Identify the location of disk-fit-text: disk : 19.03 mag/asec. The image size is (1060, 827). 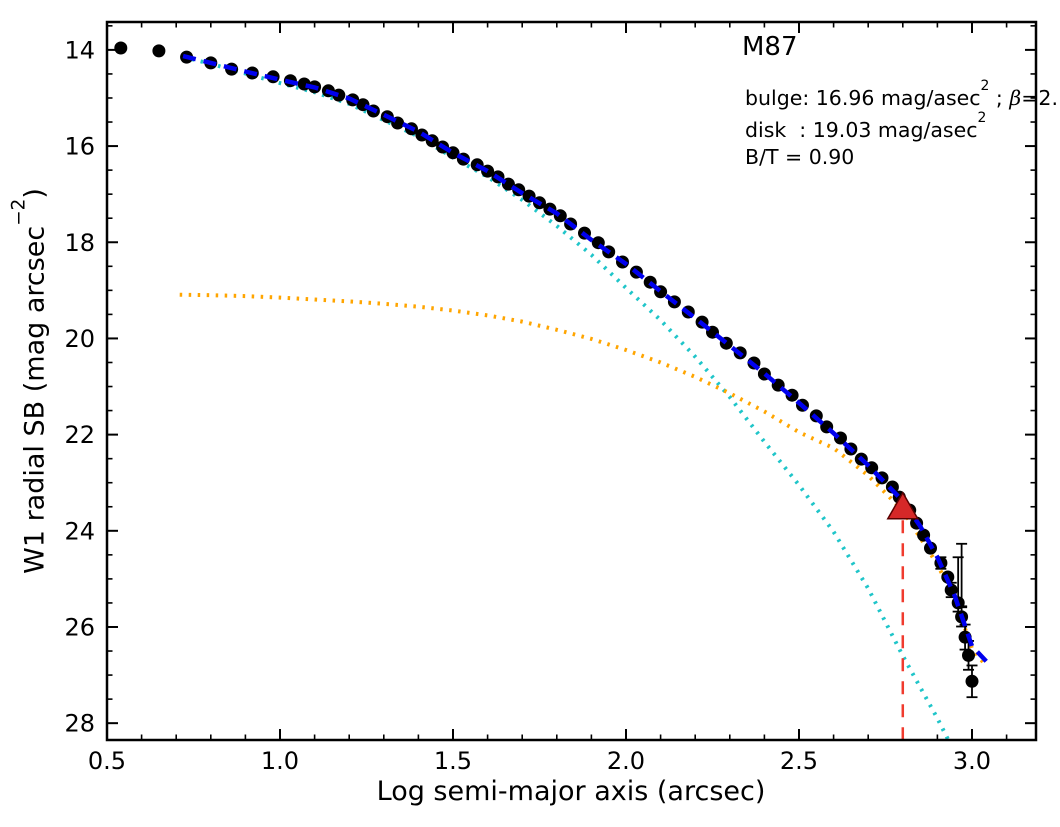
(861, 129).